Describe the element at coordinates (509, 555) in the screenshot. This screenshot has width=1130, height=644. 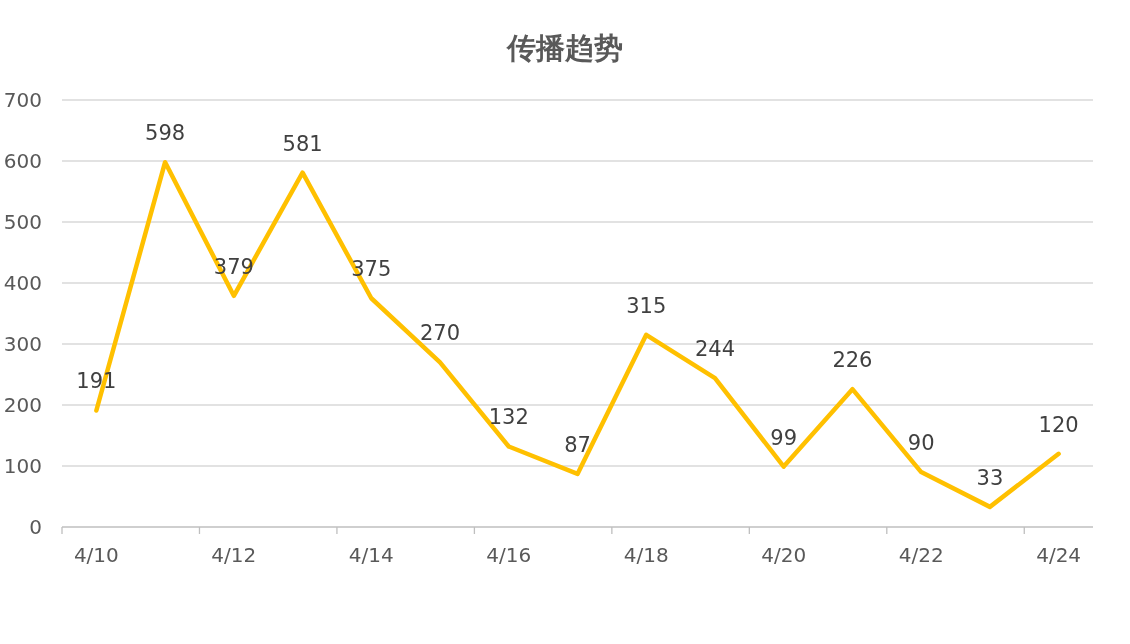
I see `x-tick-label: 4/16` at that location.